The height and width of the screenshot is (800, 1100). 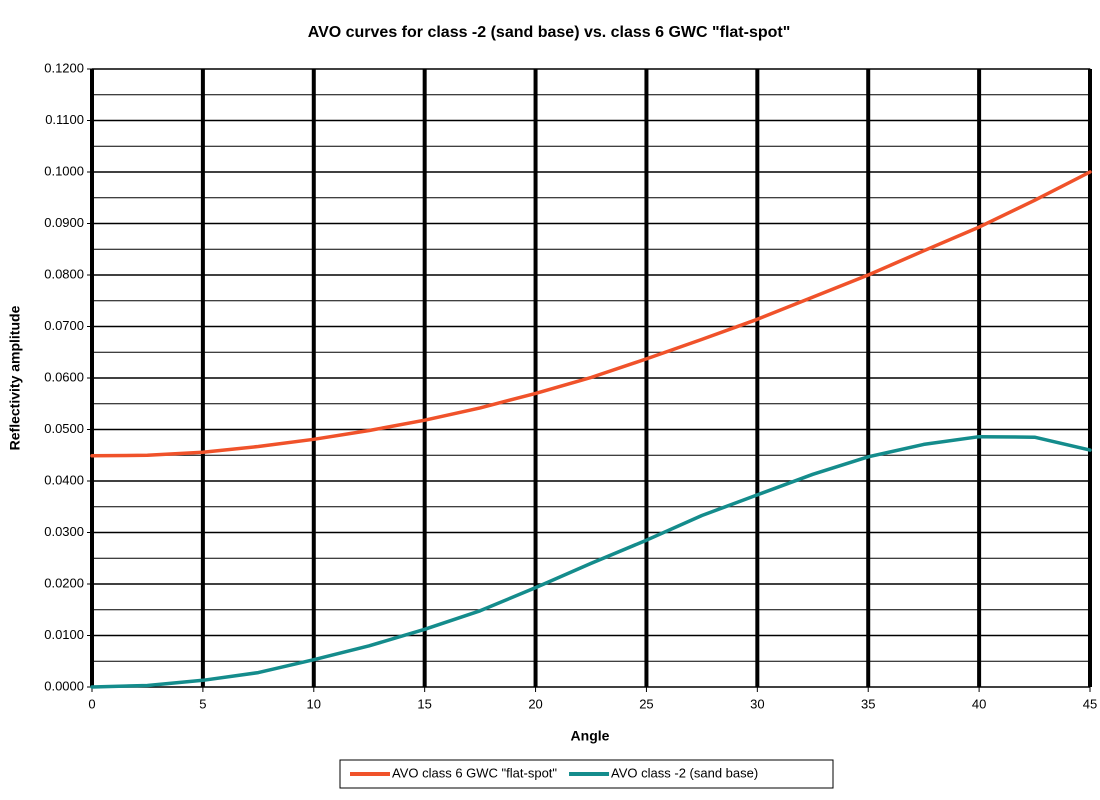 I want to click on x-tick-label: 30, so click(x=757, y=703).